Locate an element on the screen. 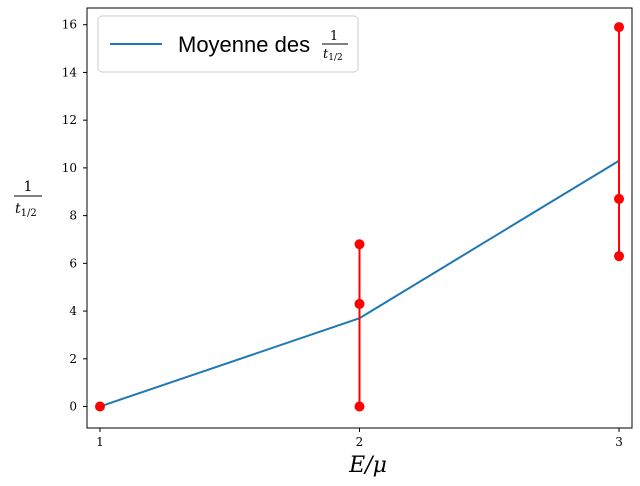 This screenshot has height=486, width=640. legend-frac-numerator: 1 is located at coordinates (334, 36).